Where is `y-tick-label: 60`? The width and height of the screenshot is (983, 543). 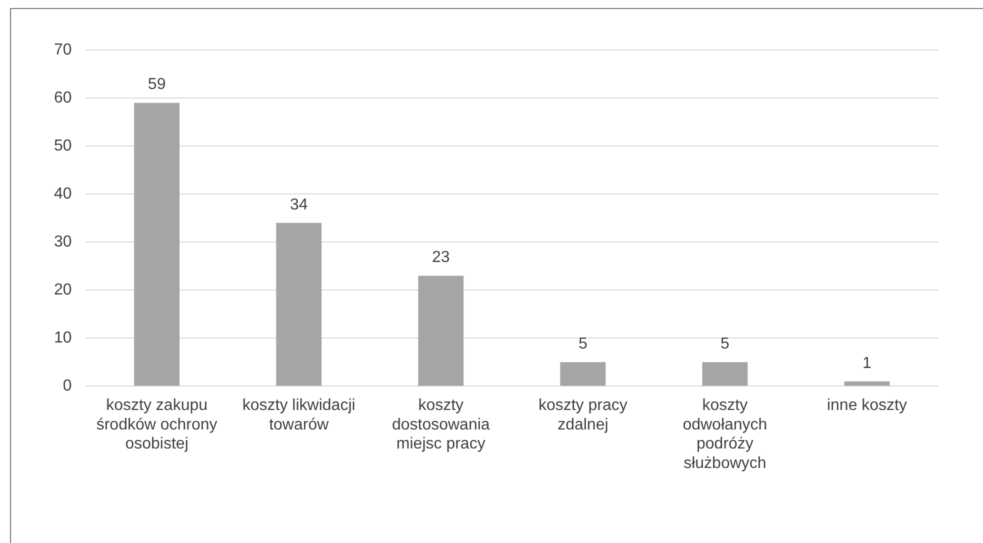
y-tick-label: 60 is located at coordinates (63, 97).